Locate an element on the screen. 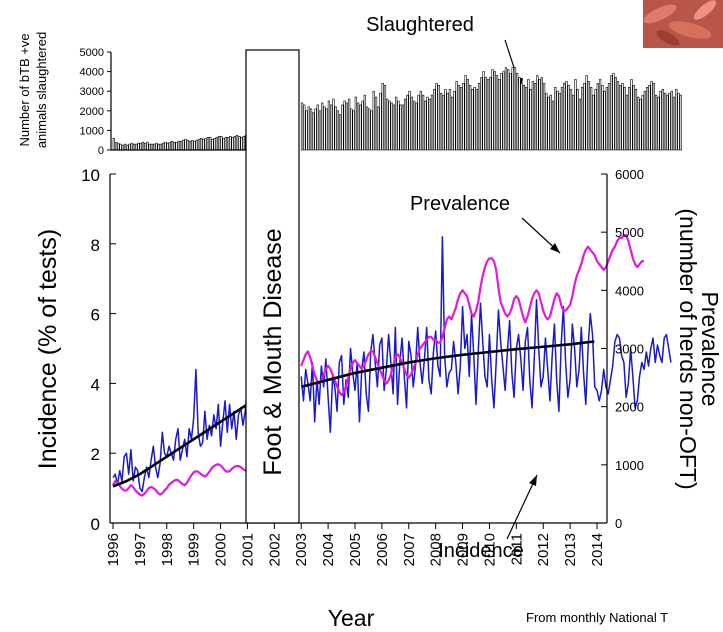  x-tick-label: 2007 is located at coordinates (409, 549).